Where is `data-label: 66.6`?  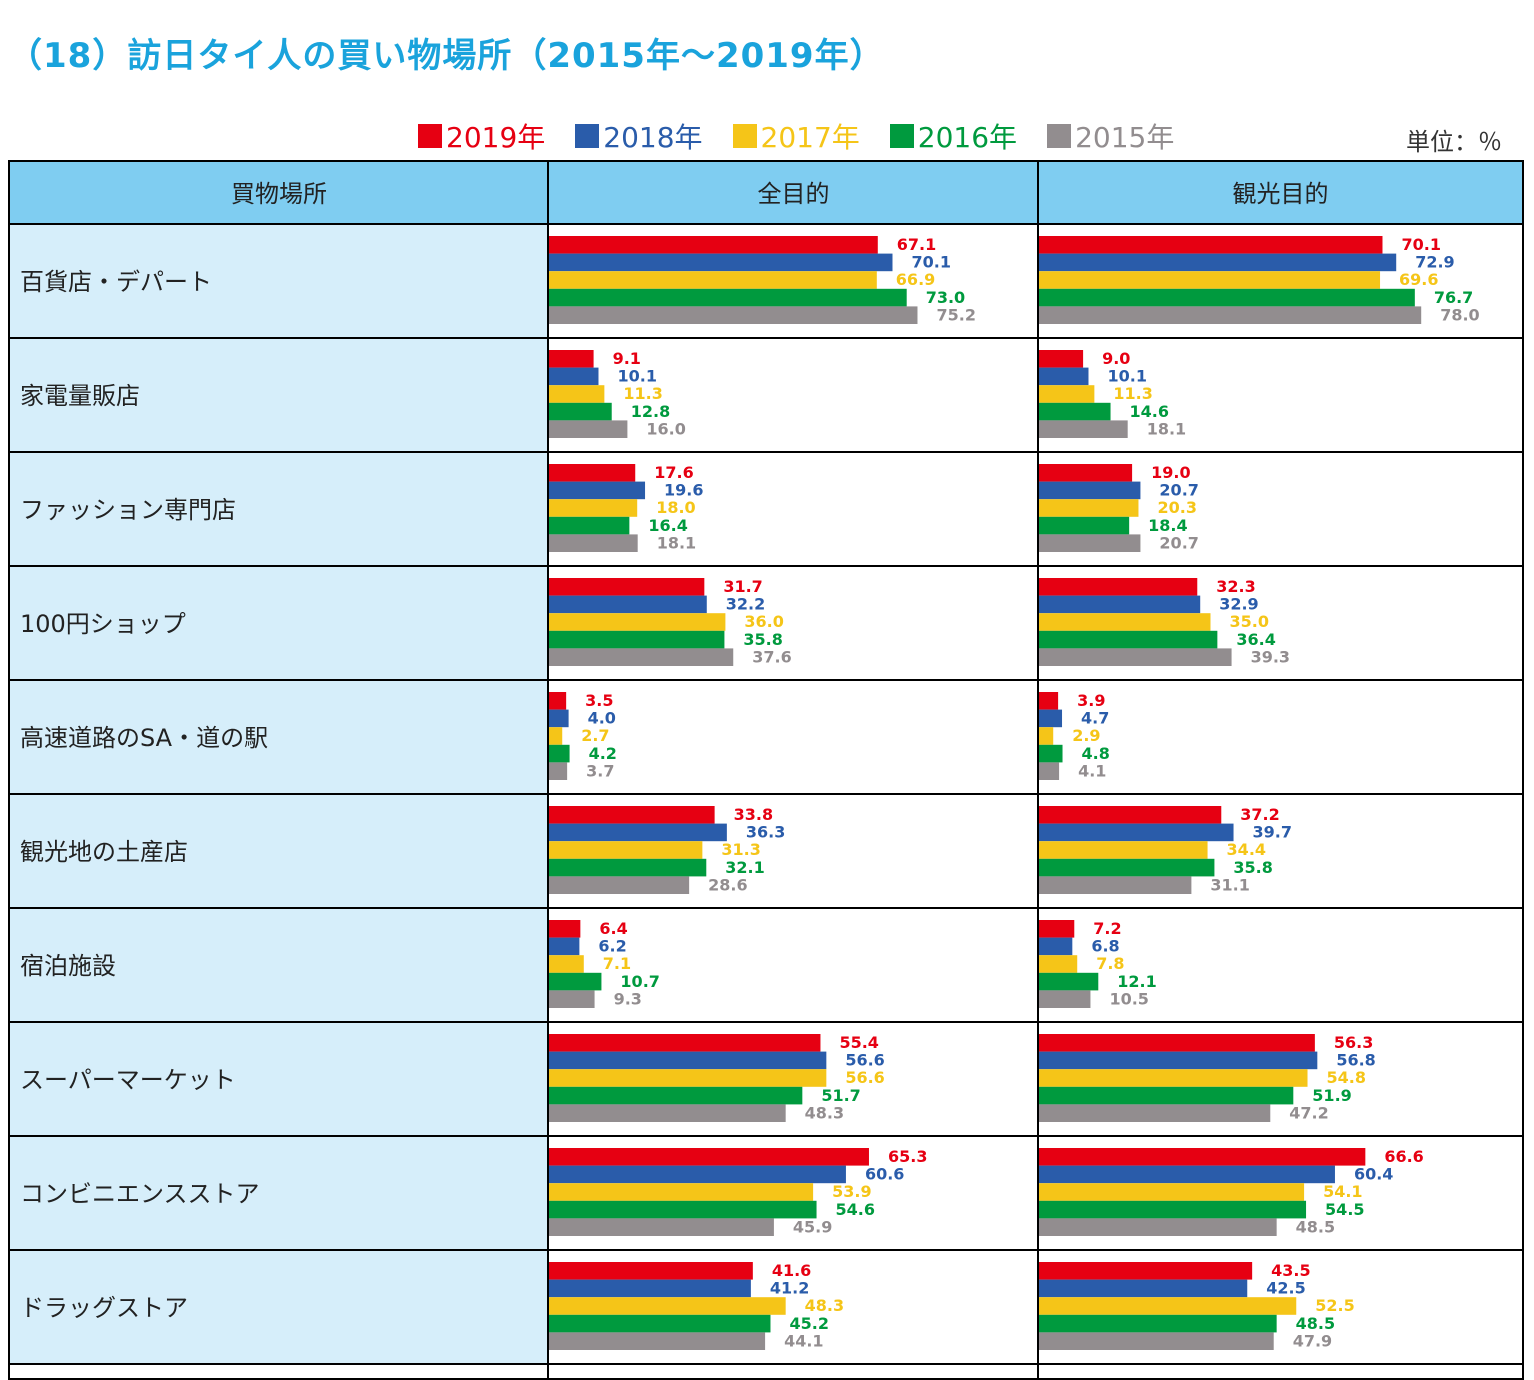 data-label: 66.6 is located at coordinates (1403, 1156).